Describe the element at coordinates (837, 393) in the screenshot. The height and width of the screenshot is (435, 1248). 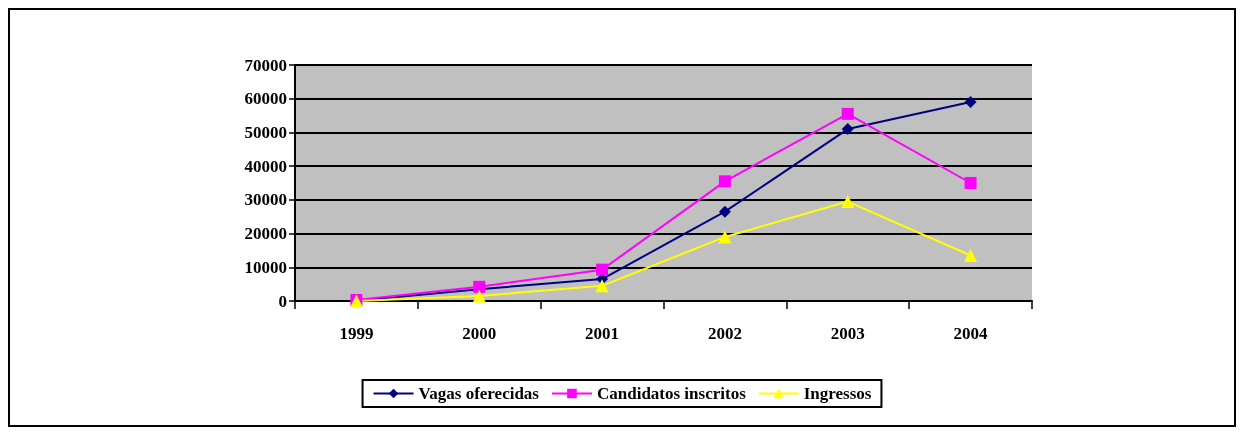
I see `legend-label: Ingressos` at that location.